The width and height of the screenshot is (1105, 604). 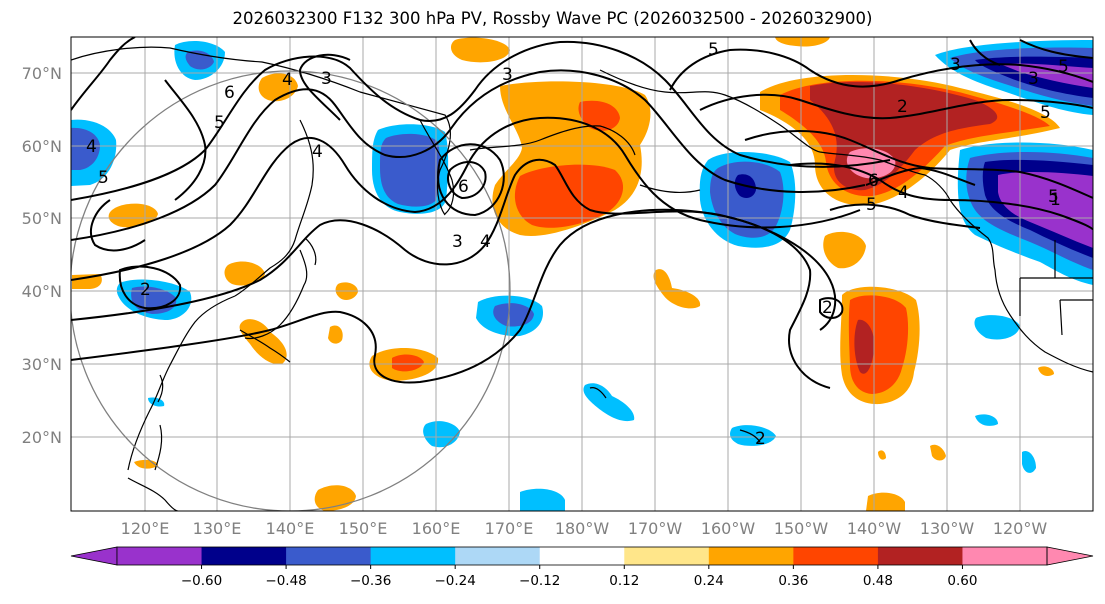 What do you see at coordinates (94, 556) in the screenshot?
I see `colorbar-under-arrow` at bounding box center [94, 556].